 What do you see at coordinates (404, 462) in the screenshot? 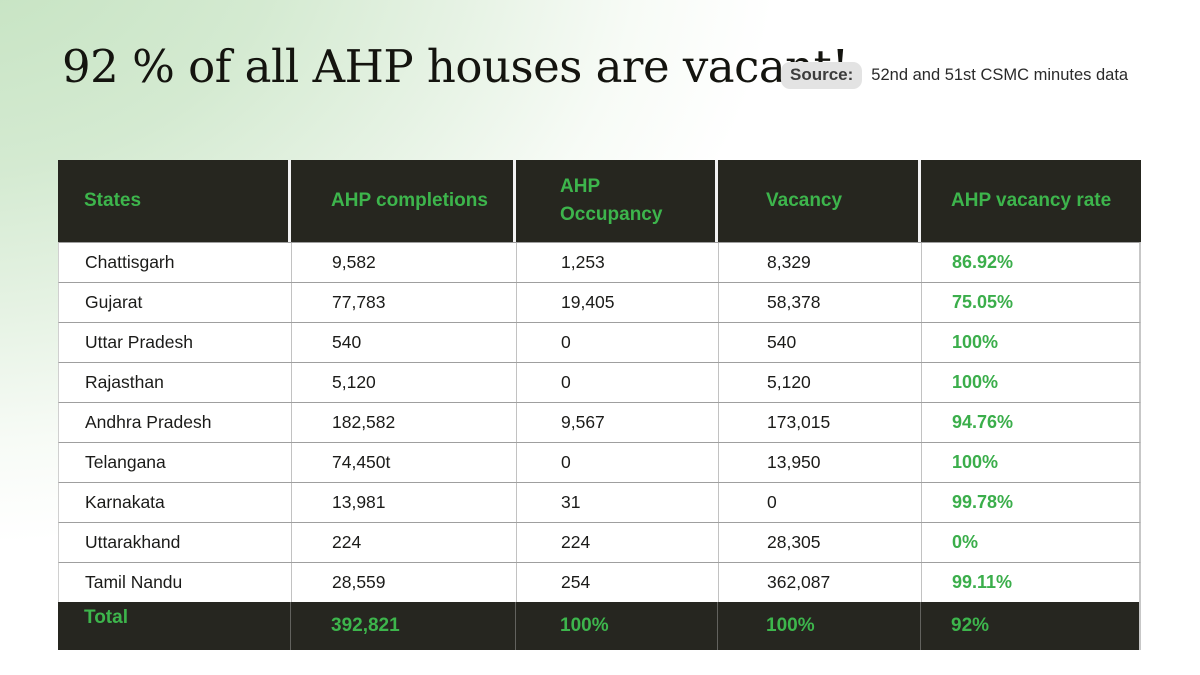
I see `completions-value: 74,450t` at bounding box center [404, 462].